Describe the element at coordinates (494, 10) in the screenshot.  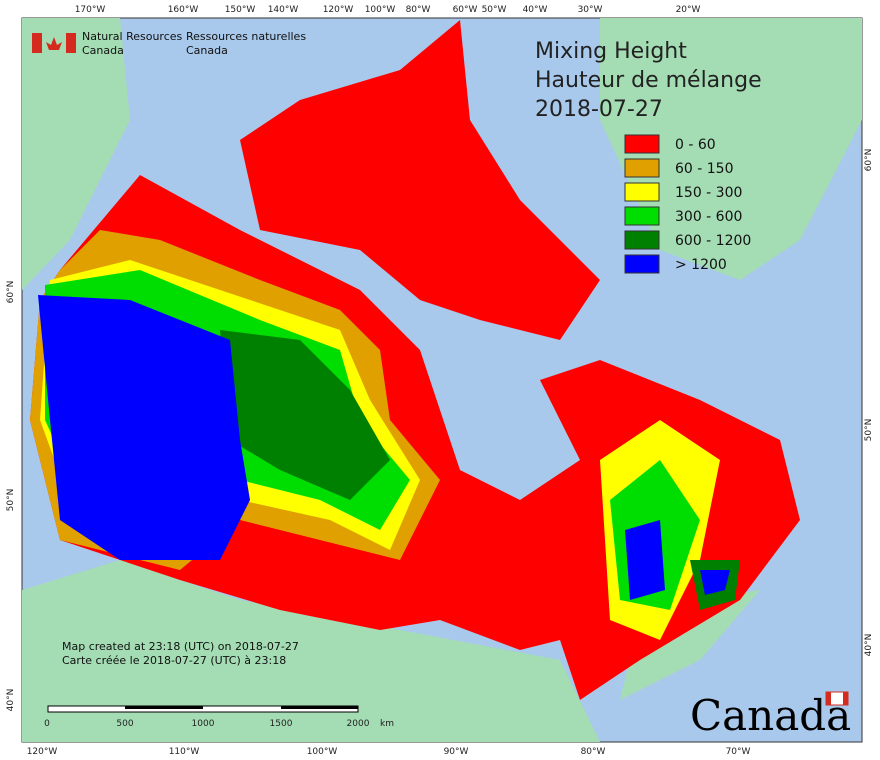
I see `graticule-label: 50°W` at that location.